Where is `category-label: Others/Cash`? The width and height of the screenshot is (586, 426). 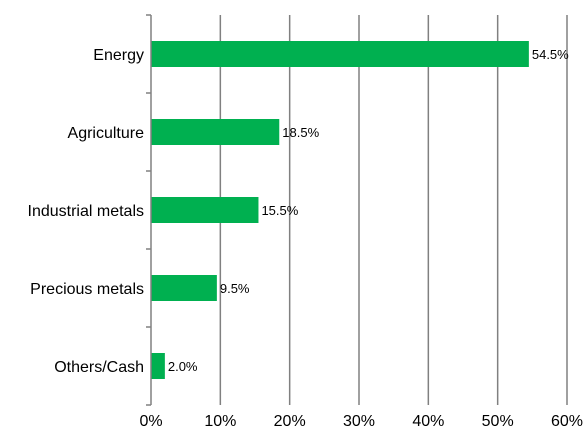
category-label: Others/Cash is located at coordinates (99, 367).